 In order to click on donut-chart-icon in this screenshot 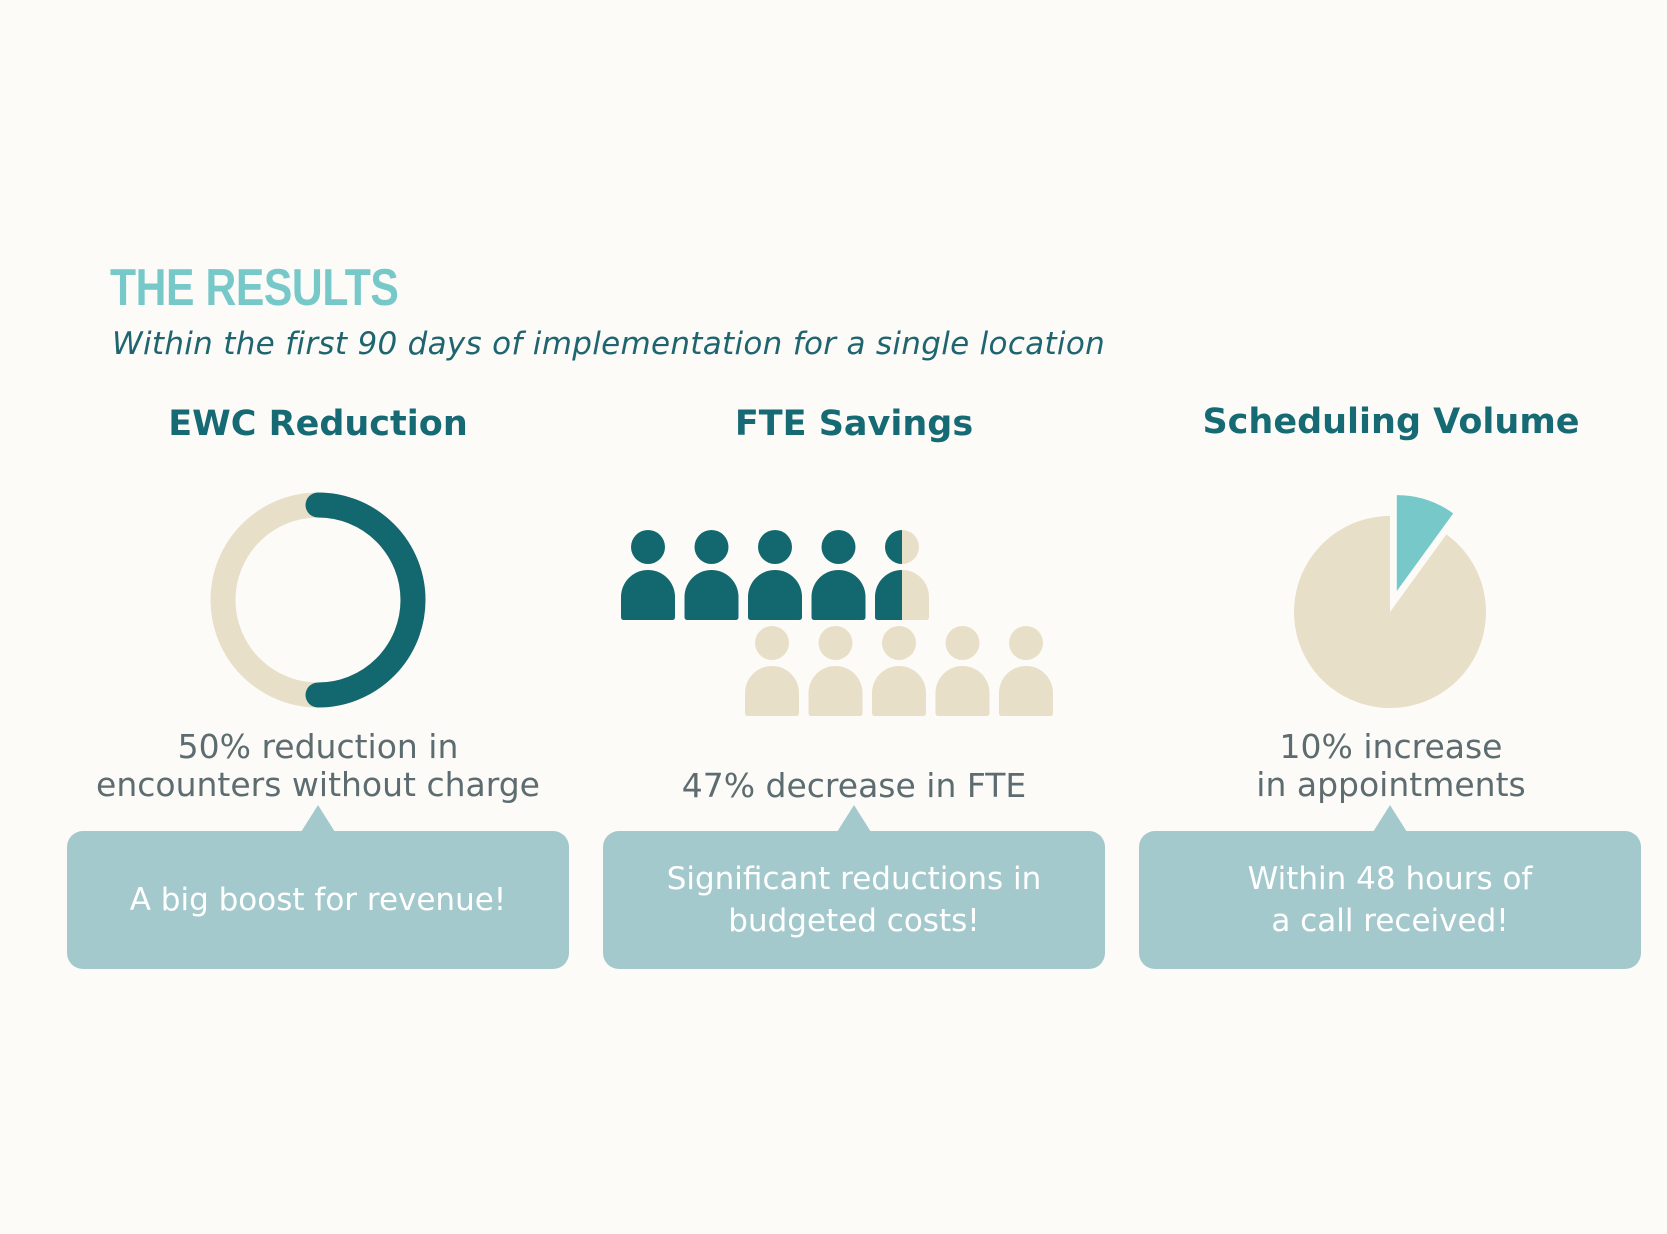, I will do `click(318, 600)`.